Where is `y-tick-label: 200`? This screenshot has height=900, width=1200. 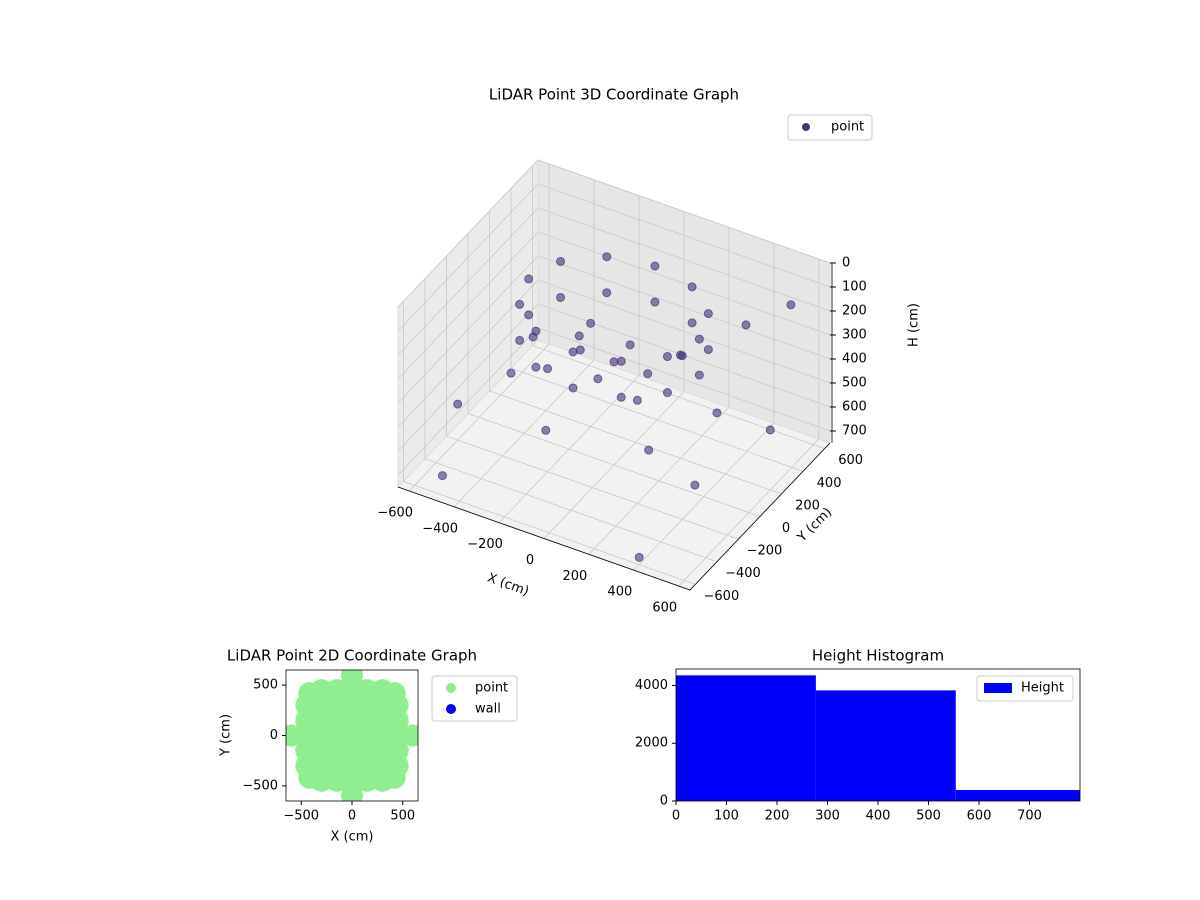
y-tick-label: 200 is located at coordinates (807, 505).